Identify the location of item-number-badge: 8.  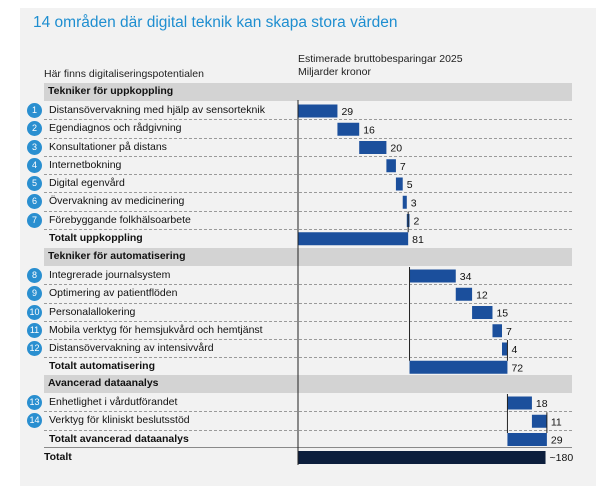
(34, 275).